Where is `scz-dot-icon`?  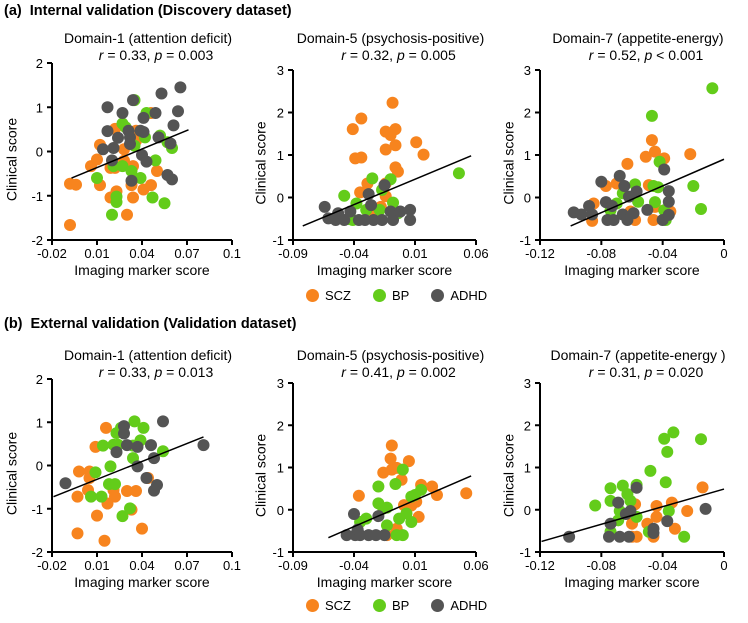 scz-dot-icon is located at coordinates (312, 295).